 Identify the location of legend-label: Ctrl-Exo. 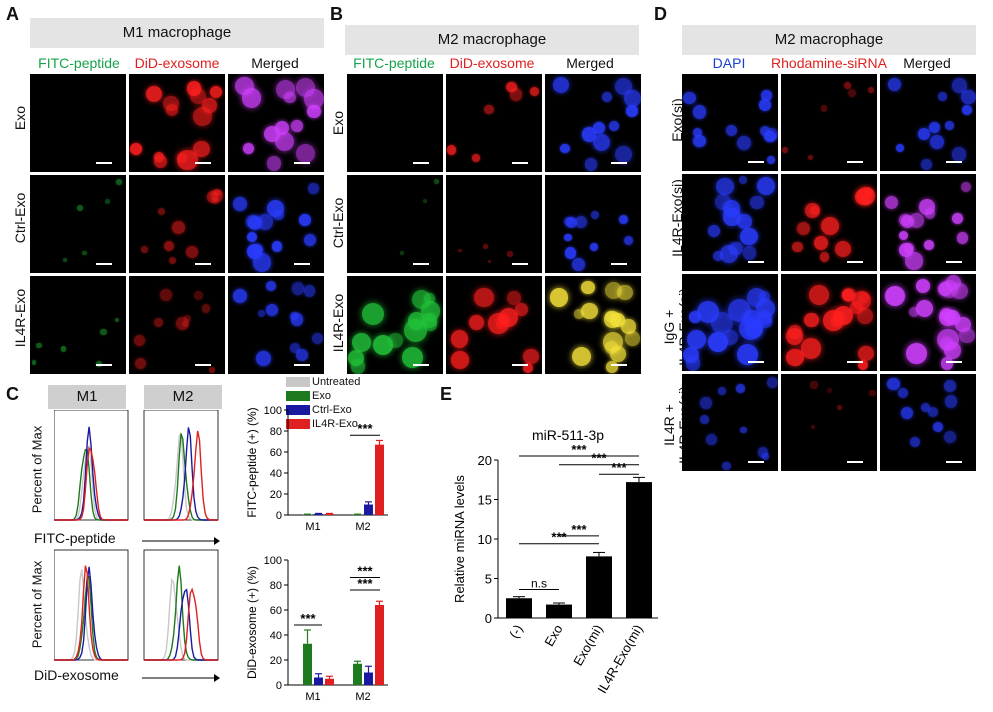
(332, 410).